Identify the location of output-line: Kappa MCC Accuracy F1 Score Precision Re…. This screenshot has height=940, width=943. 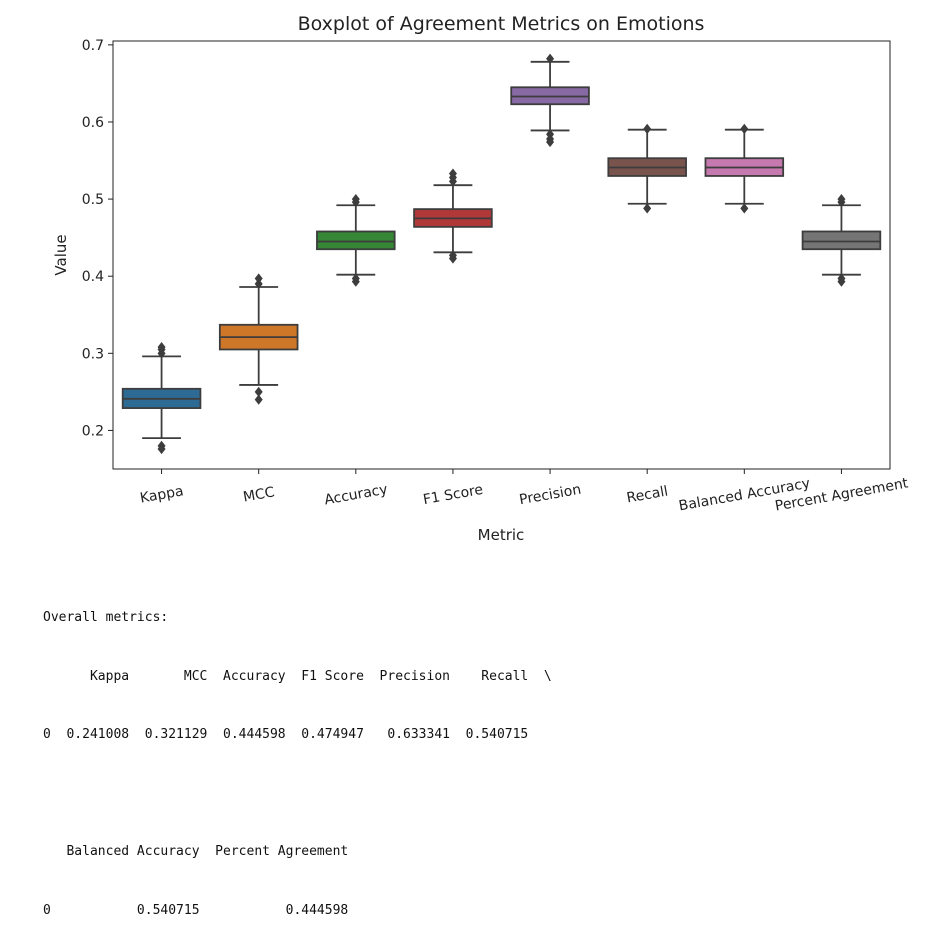
(297, 676).